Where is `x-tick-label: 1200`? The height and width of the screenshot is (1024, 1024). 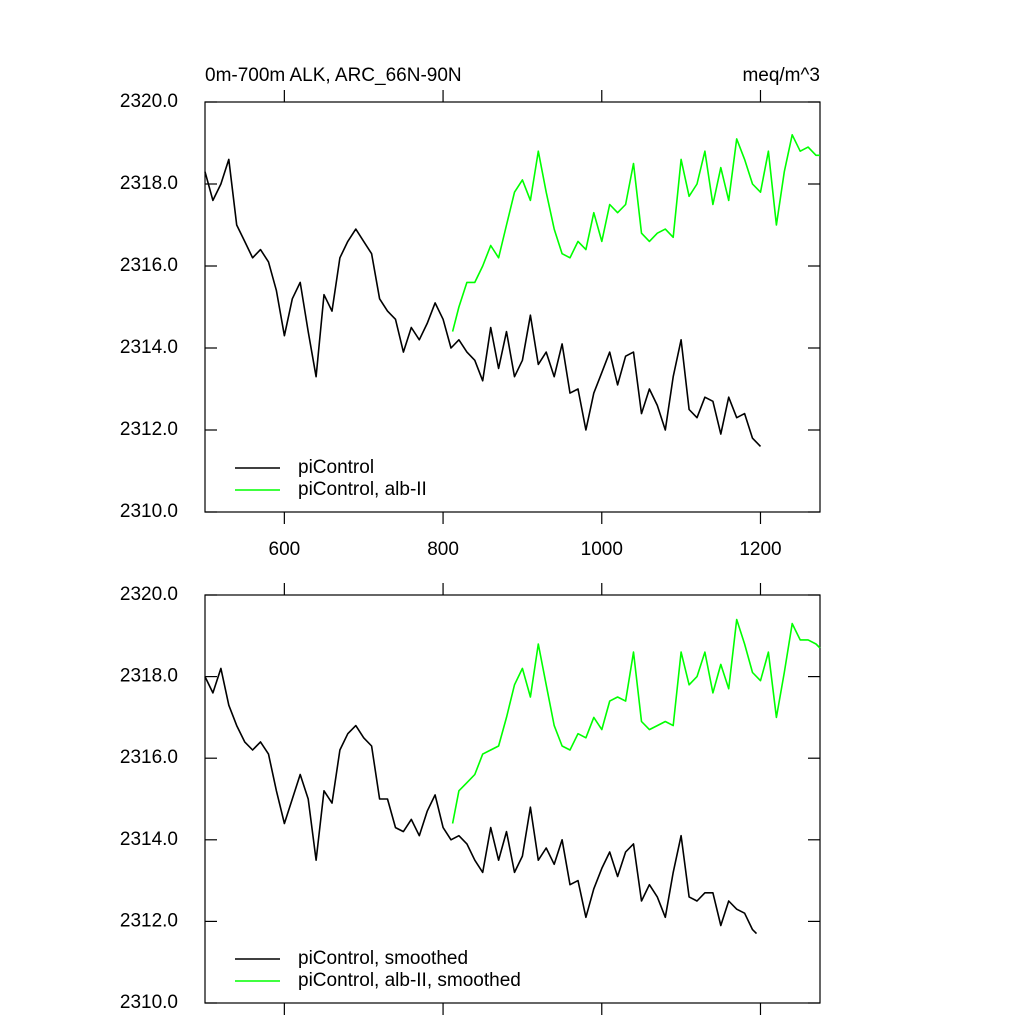 x-tick-label: 1200 is located at coordinates (760, 549).